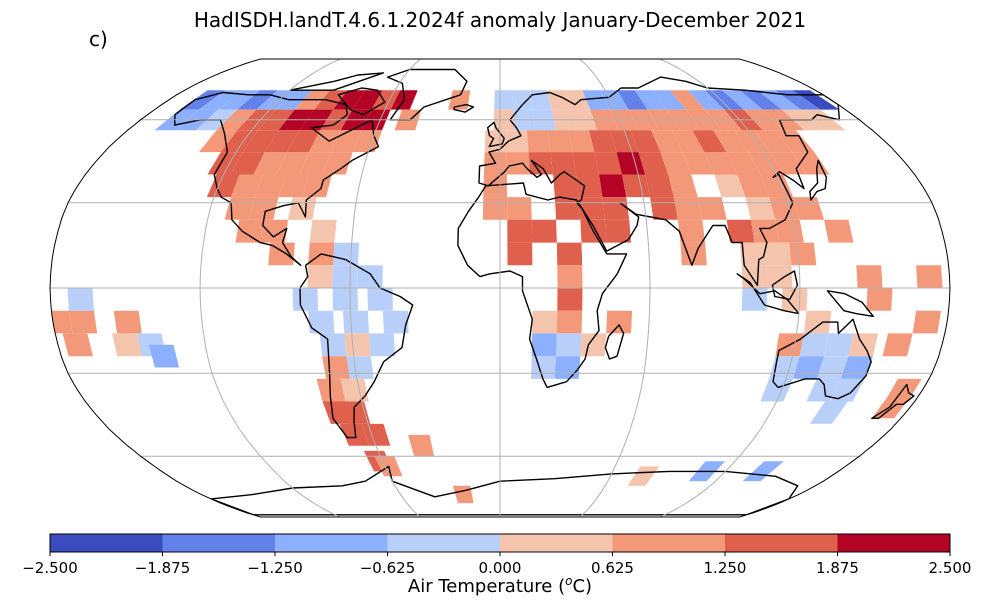  What do you see at coordinates (614, 342) in the screenshot?
I see `coastline-madagascar` at bounding box center [614, 342].